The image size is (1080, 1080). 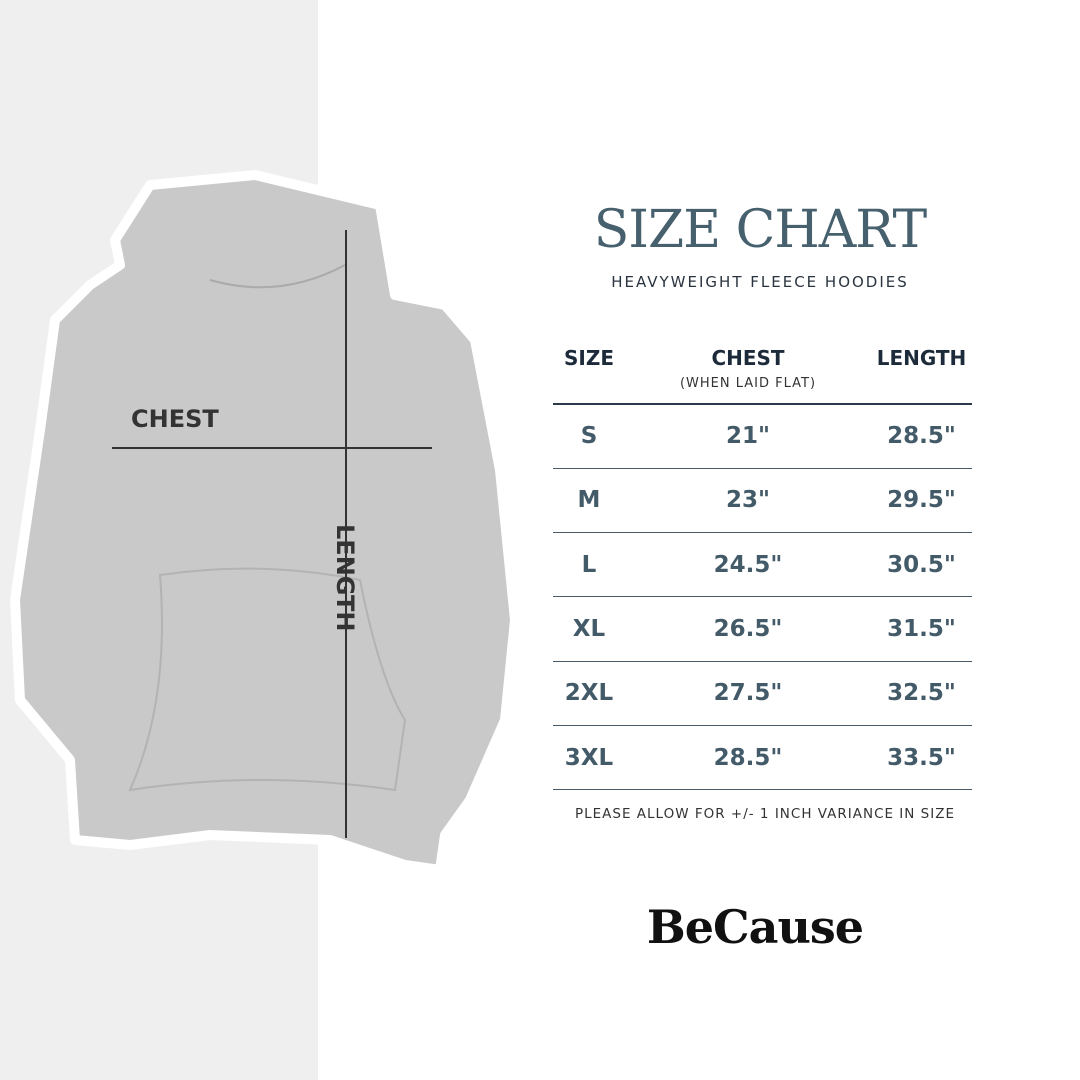 What do you see at coordinates (921, 501) in the screenshot?
I see `length-cell: 29.5"` at bounding box center [921, 501].